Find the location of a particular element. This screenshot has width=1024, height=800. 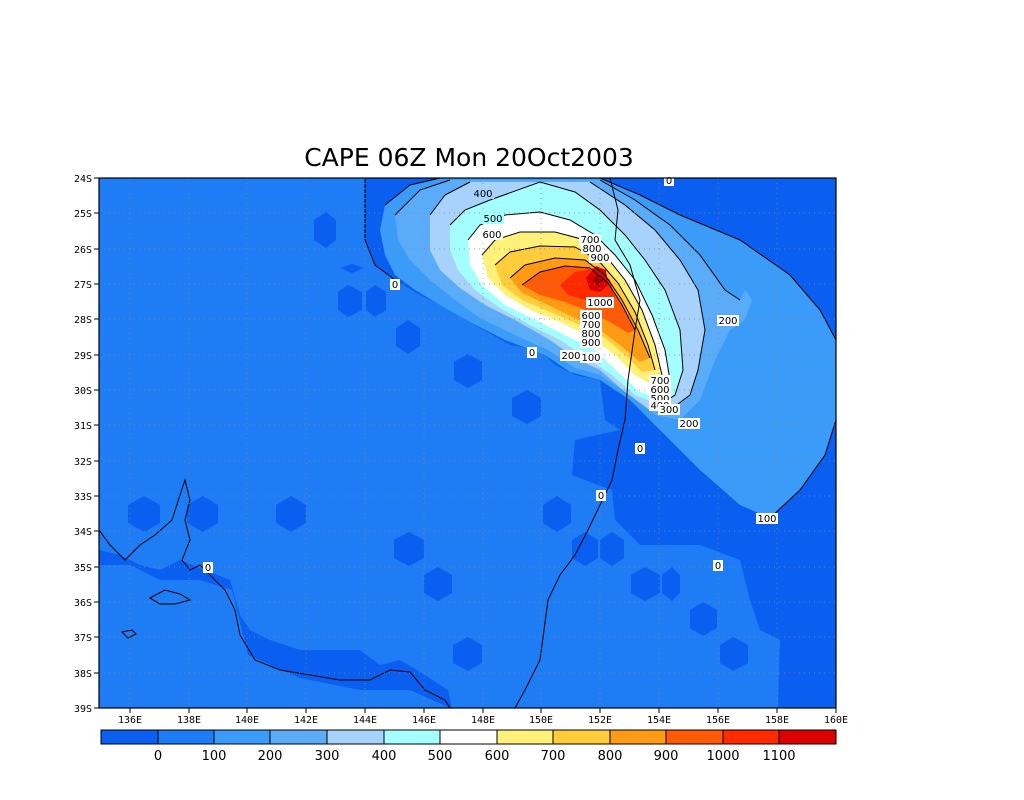

lat-label: 29S is located at coordinates (83, 356).